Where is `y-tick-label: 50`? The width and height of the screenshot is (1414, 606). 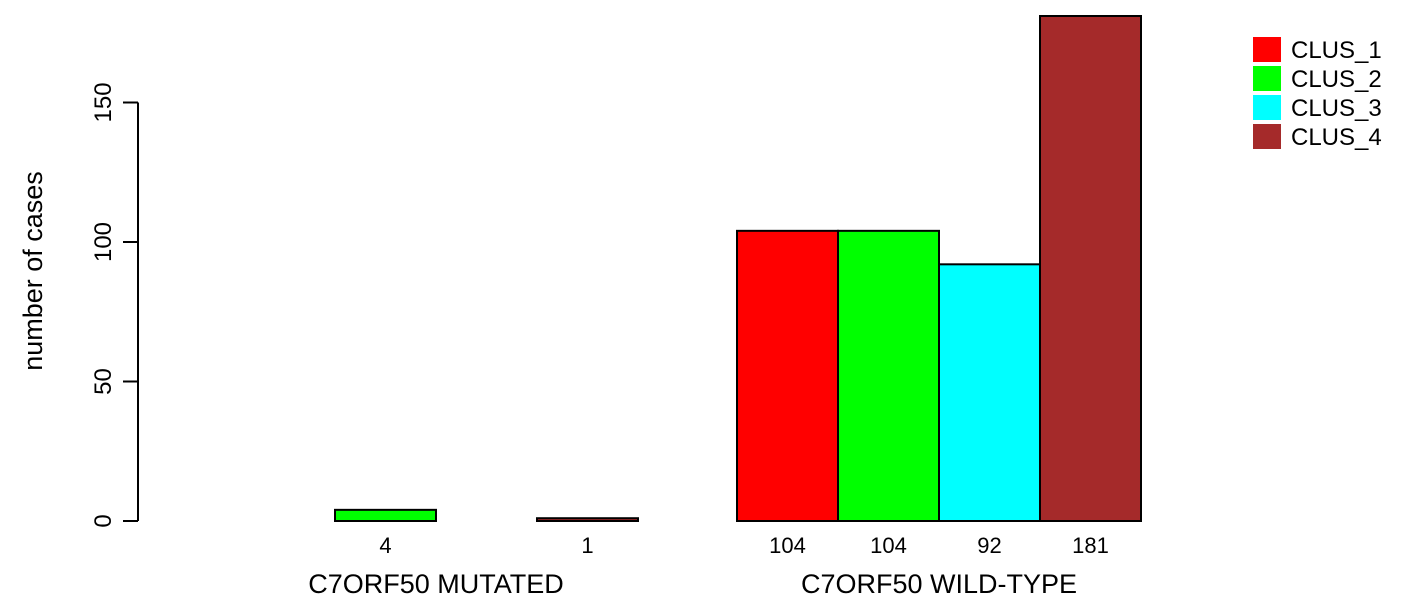
y-tick-label: 50 is located at coordinates (103, 381).